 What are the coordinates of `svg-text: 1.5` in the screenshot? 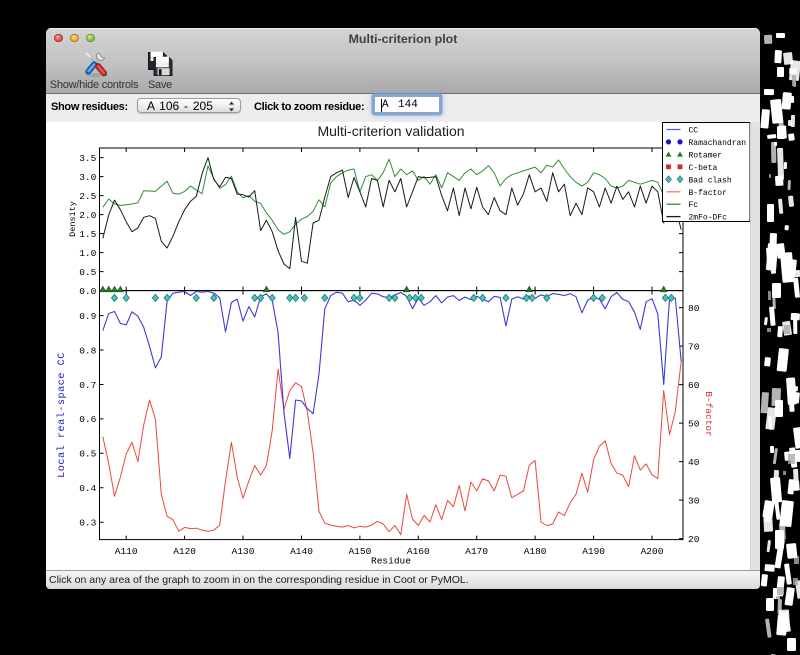 It's located at (87, 234).